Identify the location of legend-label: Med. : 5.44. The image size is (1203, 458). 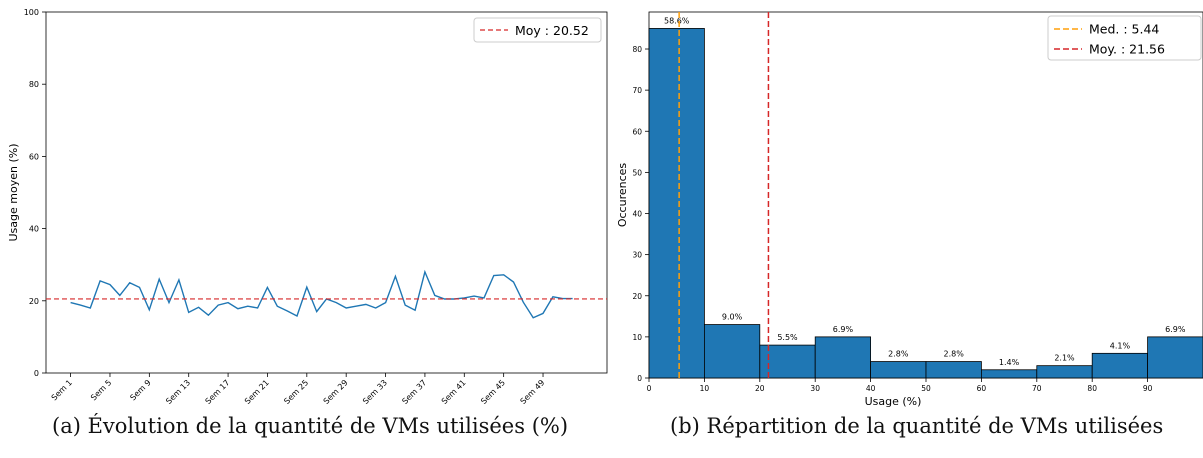
(1124, 29).